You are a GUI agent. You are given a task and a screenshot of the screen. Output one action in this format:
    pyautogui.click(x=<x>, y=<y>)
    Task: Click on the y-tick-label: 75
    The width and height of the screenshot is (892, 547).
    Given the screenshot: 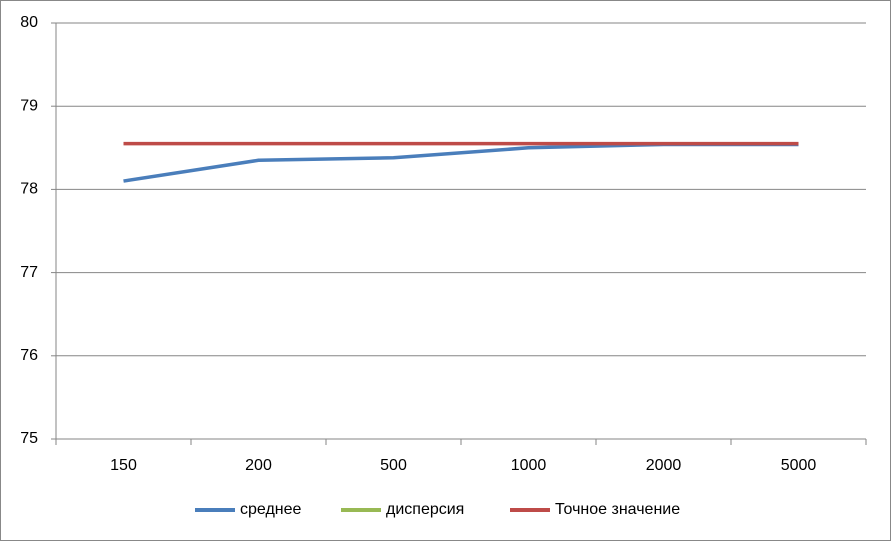 What is the action you would take?
    pyautogui.click(x=29, y=438)
    